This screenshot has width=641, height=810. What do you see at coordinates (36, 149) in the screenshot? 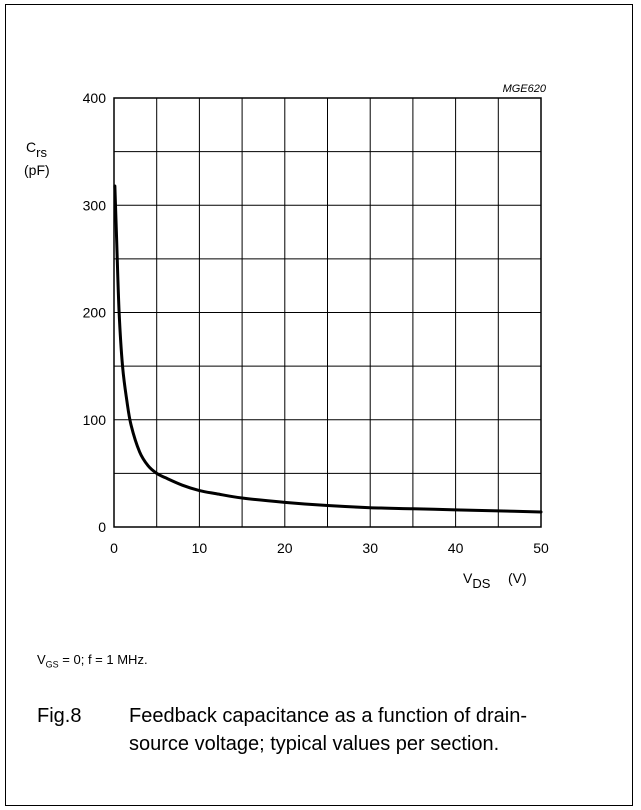
I see `y-axis-label: Crs` at bounding box center [36, 149].